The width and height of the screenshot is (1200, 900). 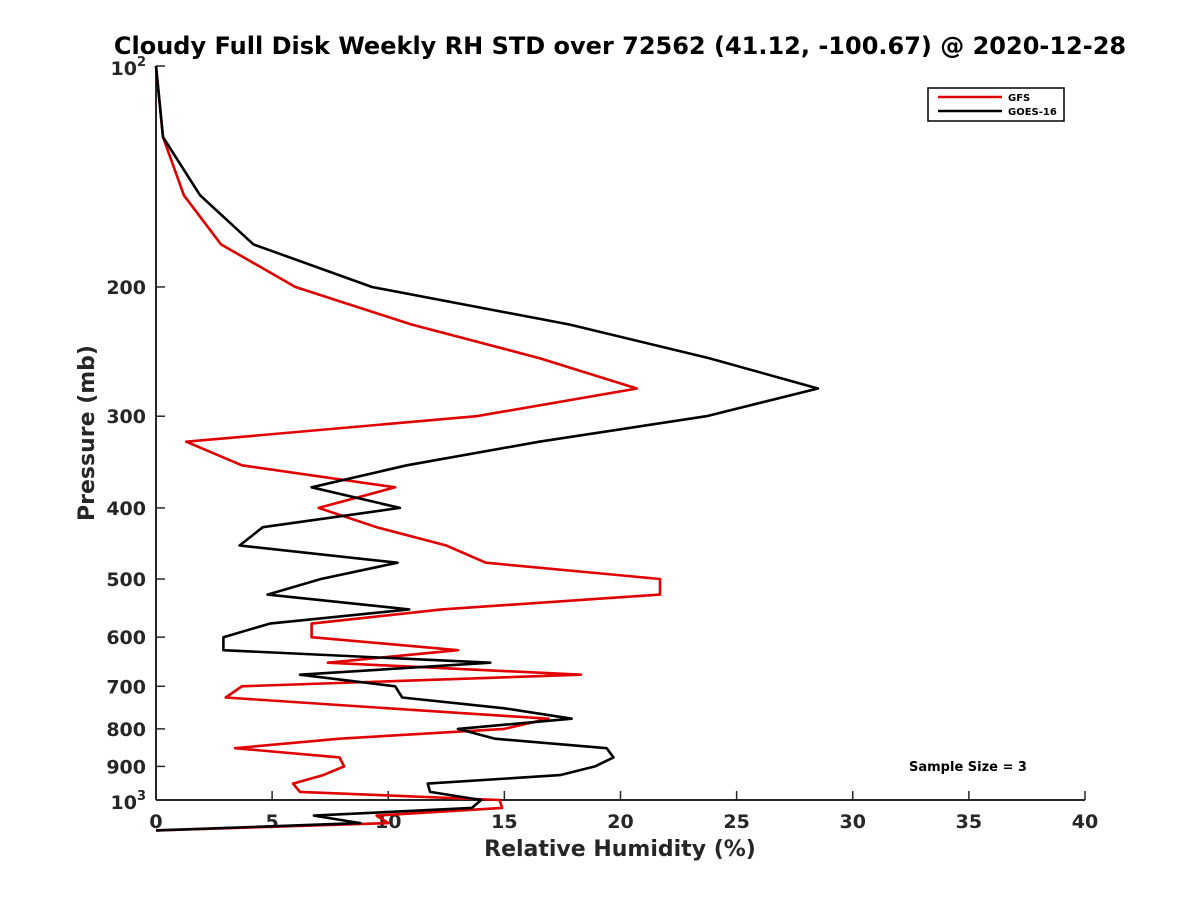 What do you see at coordinates (126, 767) in the screenshot?
I see `y-tick-label: 900` at bounding box center [126, 767].